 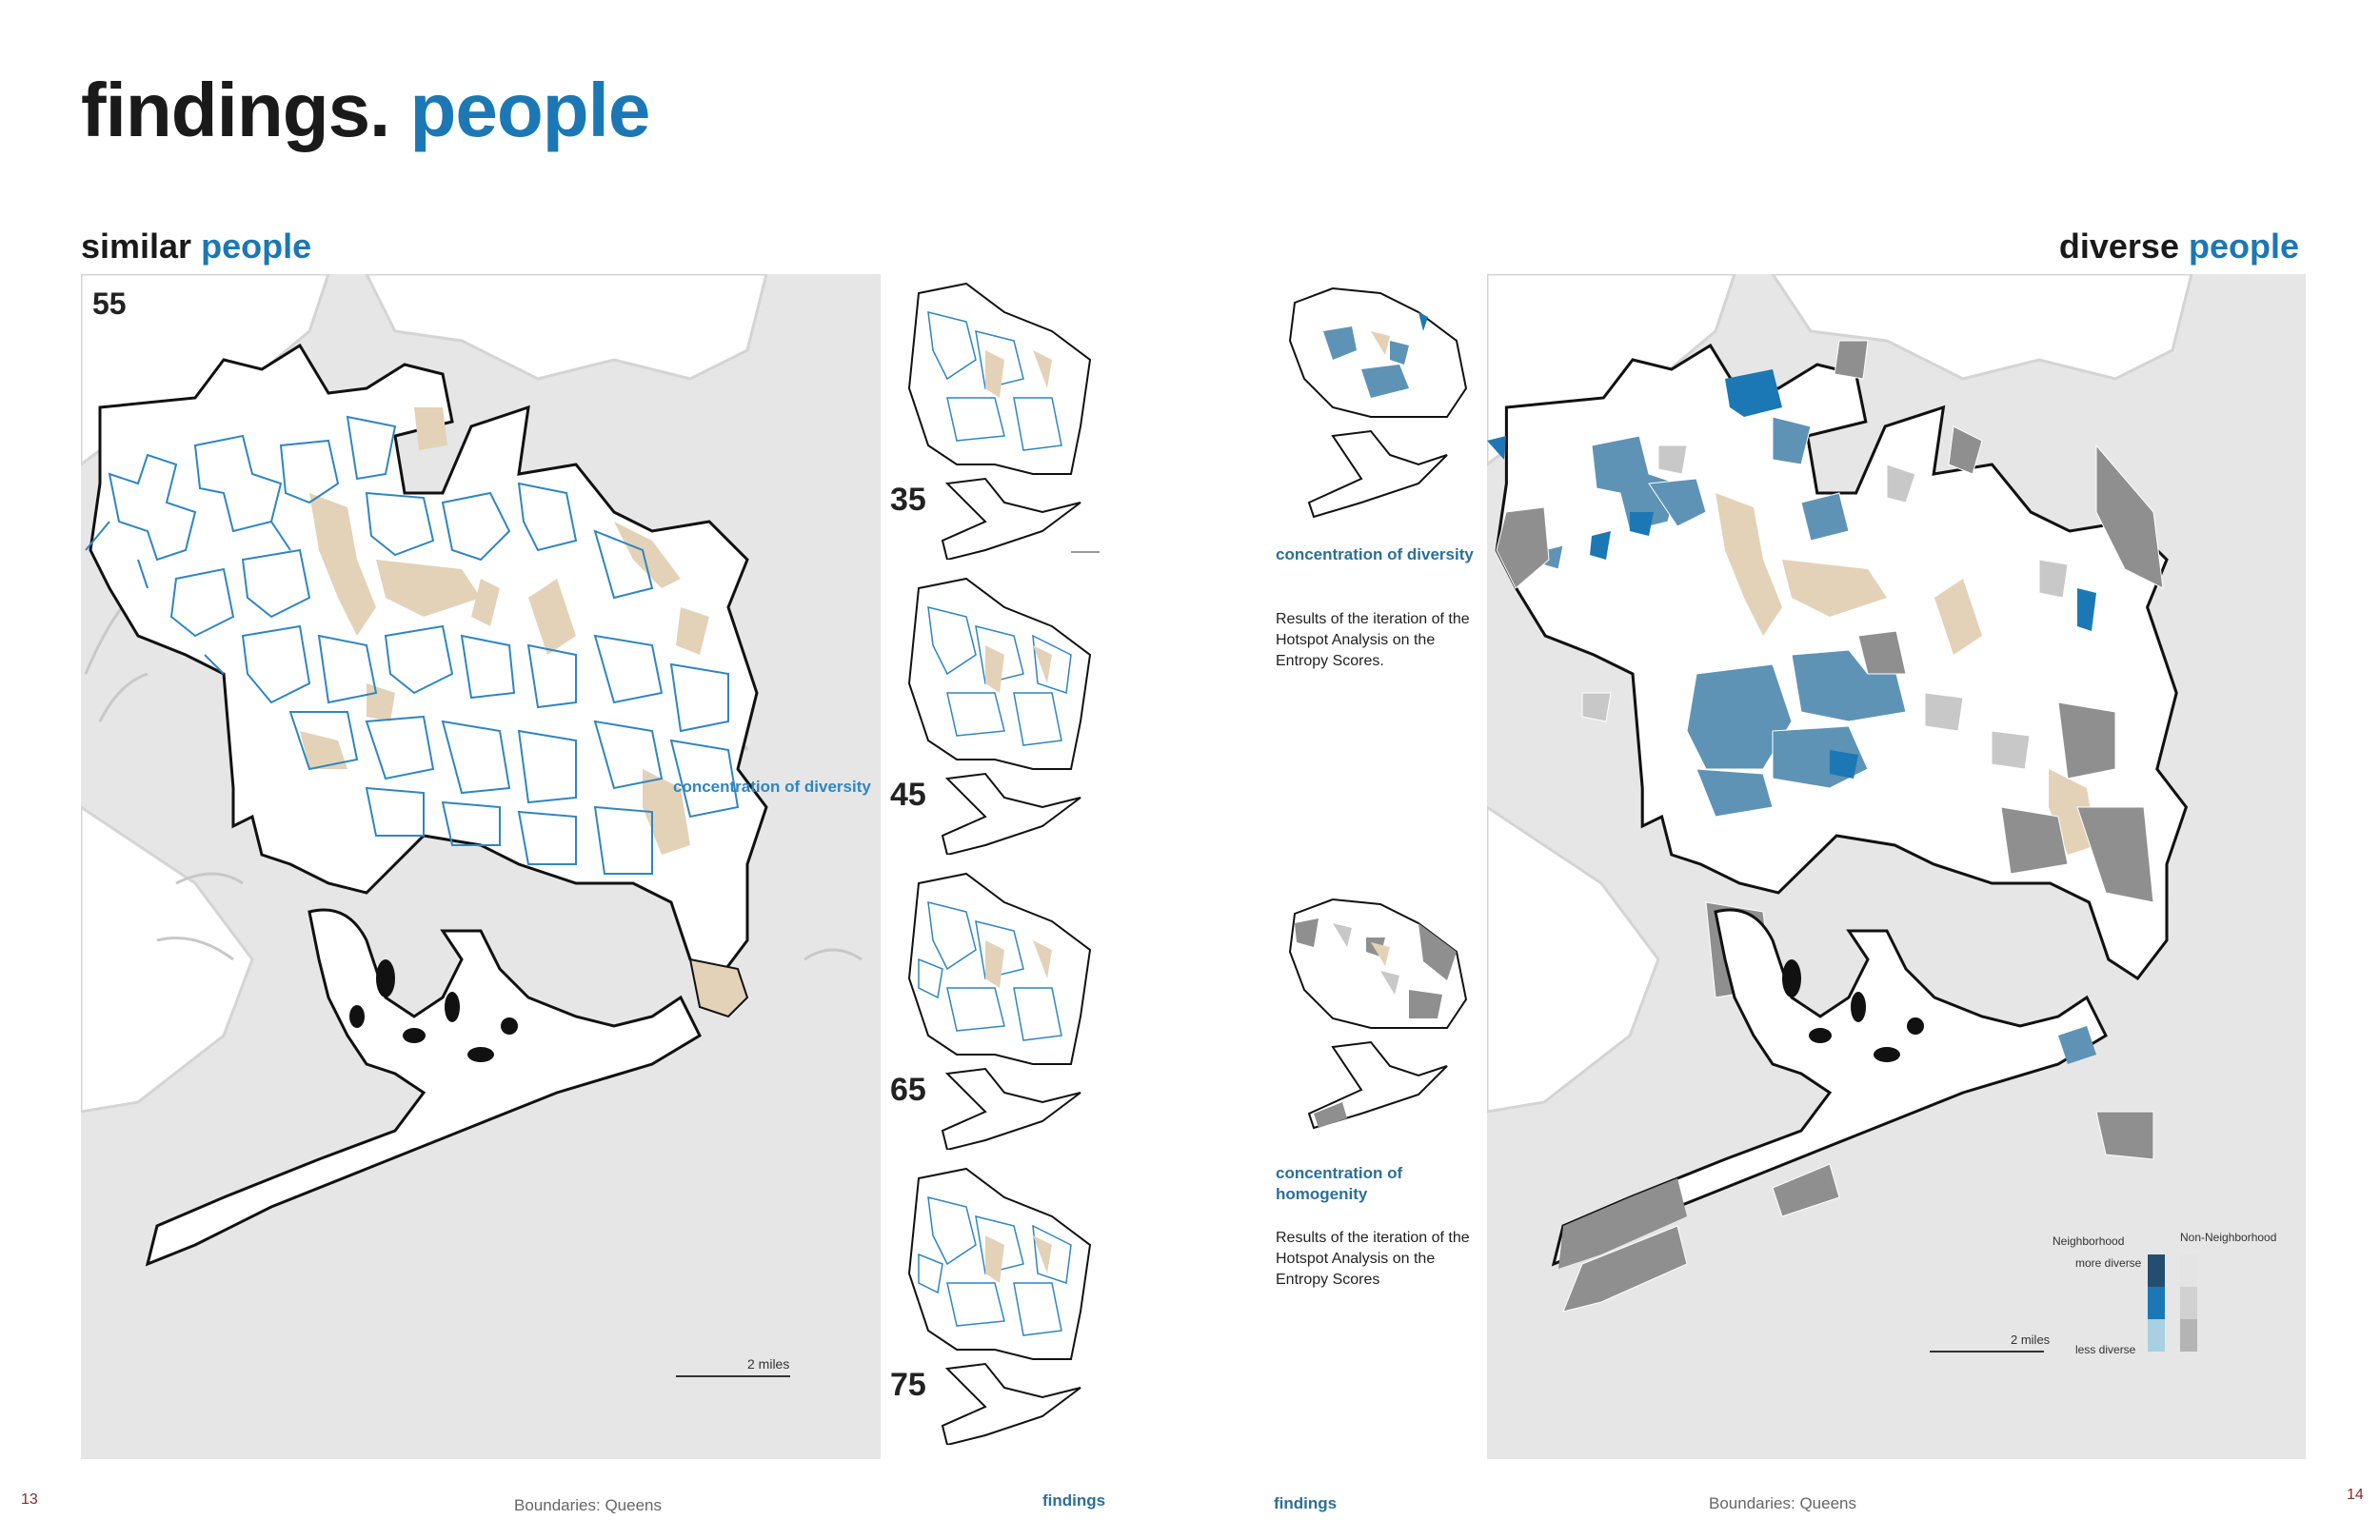 What do you see at coordinates (2077, 1045) in the screenshot?
I see `rockaway-hotspot` at bounding box center [2077, 1045].